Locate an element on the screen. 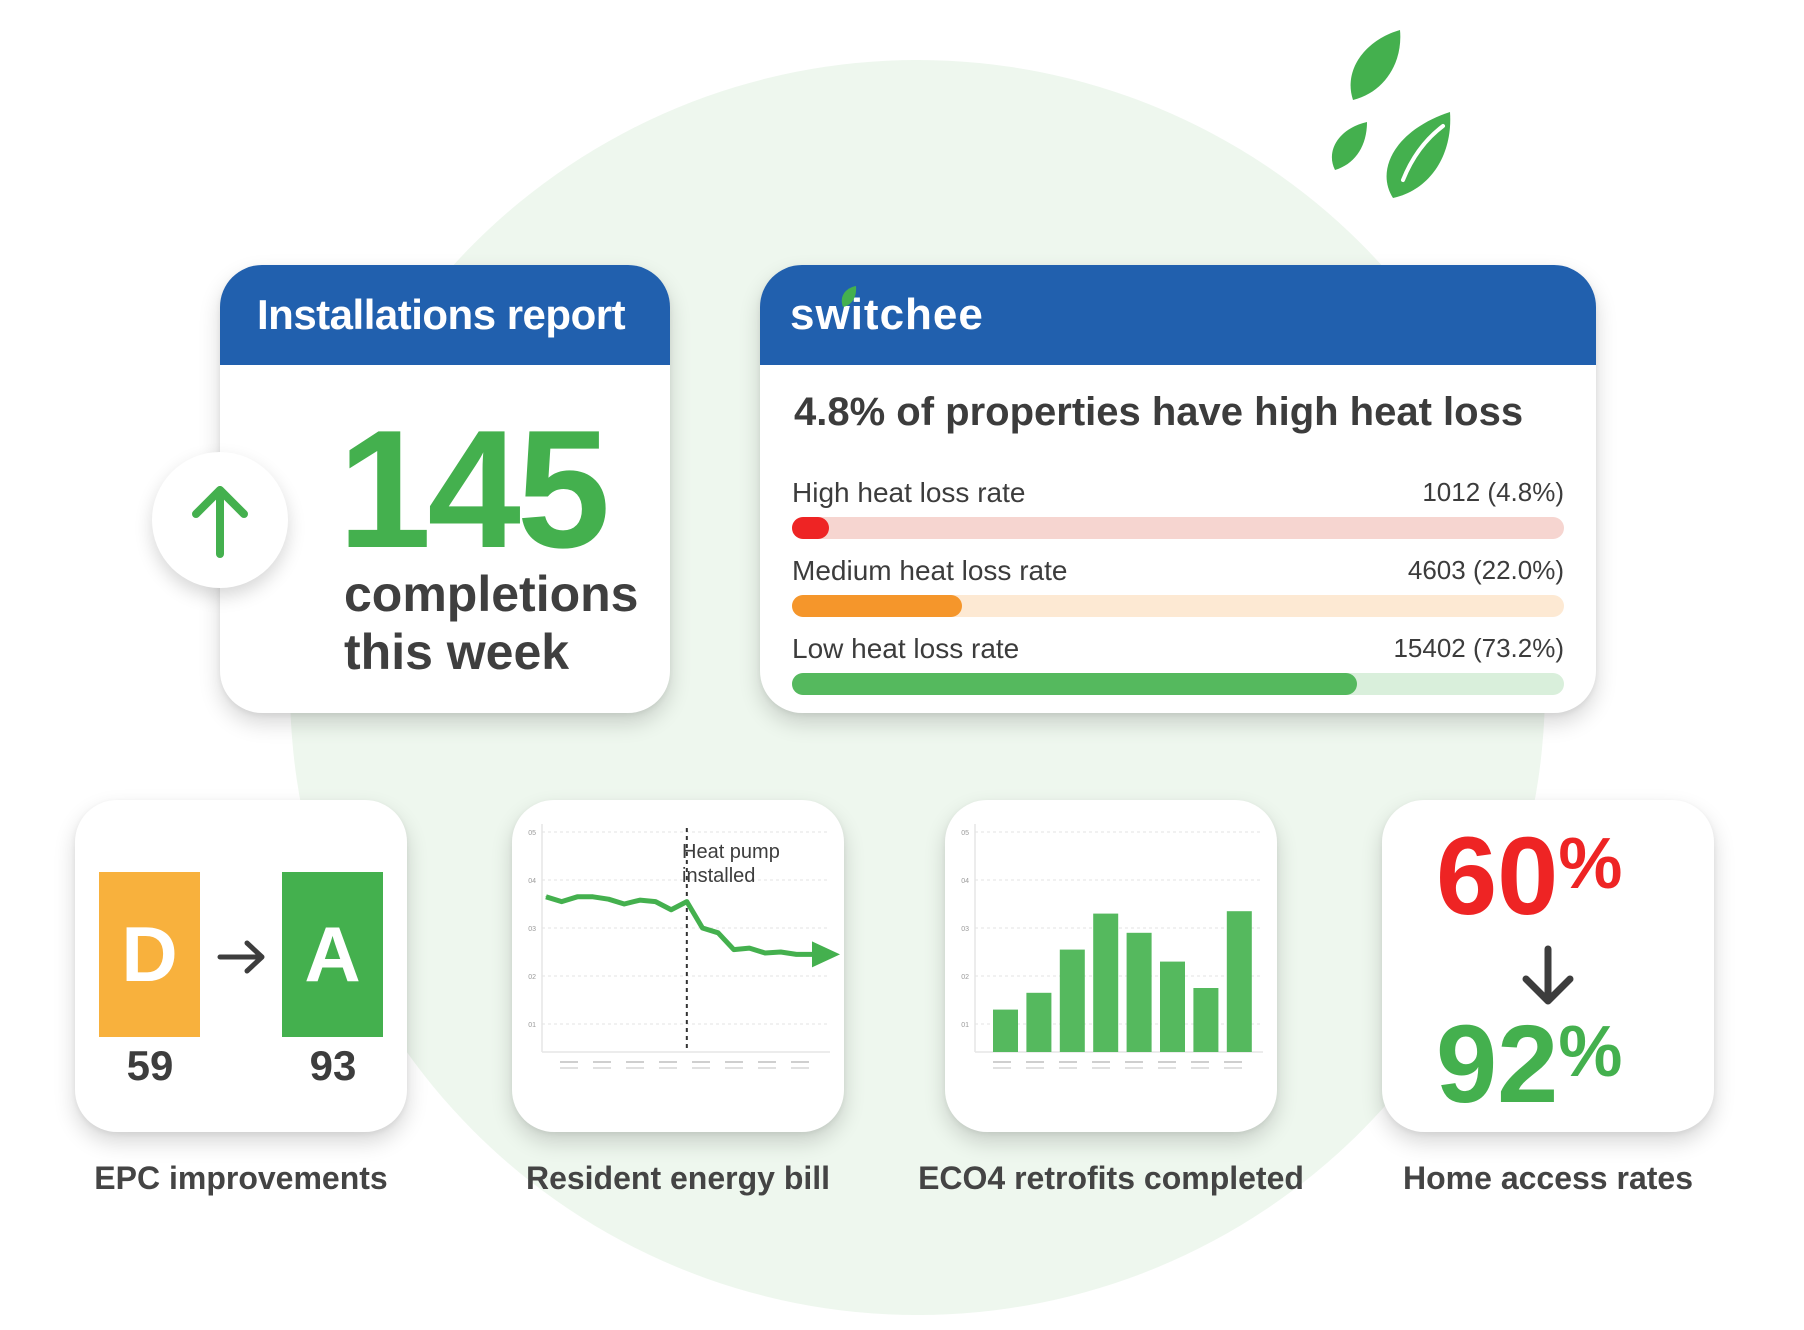 This screenshot has height=1330, width=1804. annotation-line-1: Heat pump is located at coordinates (731, 852).